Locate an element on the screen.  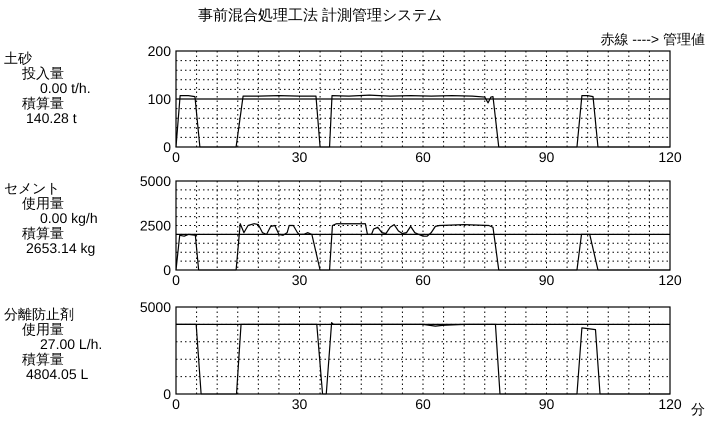
text: 投入量 is located at coordinates (42, 73).